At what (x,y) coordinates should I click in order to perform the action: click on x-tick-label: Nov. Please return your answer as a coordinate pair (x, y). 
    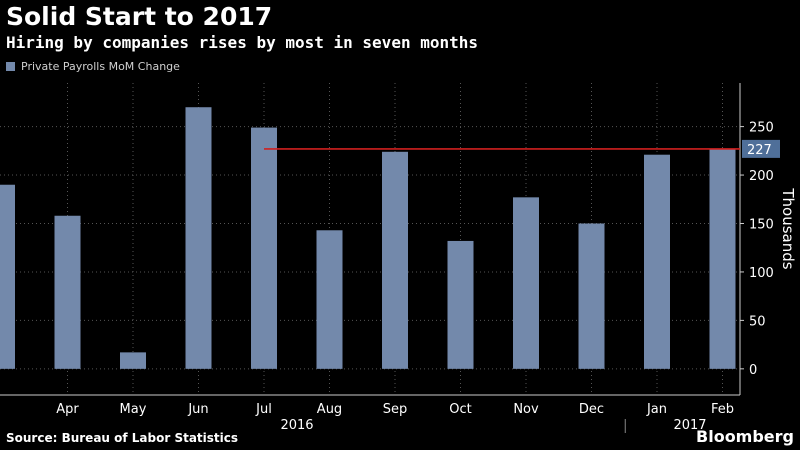
    Looking at the image, I should click on (526, 409).